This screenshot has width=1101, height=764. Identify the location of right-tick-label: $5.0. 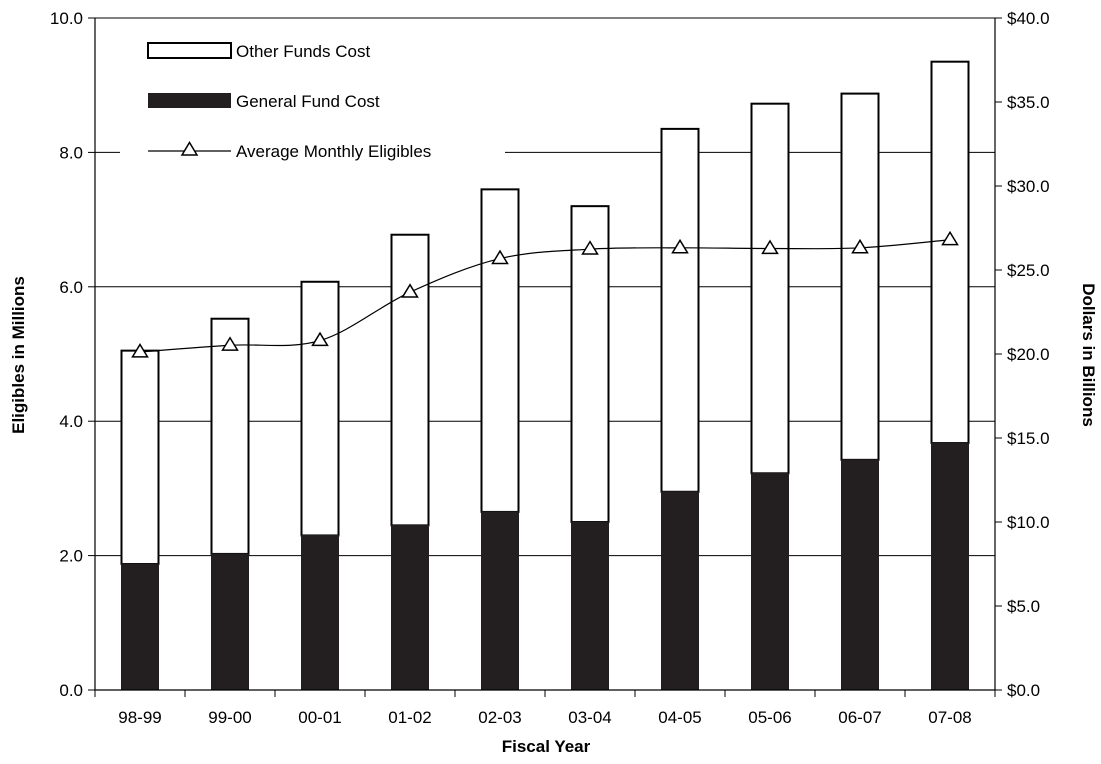
(1023, 606).